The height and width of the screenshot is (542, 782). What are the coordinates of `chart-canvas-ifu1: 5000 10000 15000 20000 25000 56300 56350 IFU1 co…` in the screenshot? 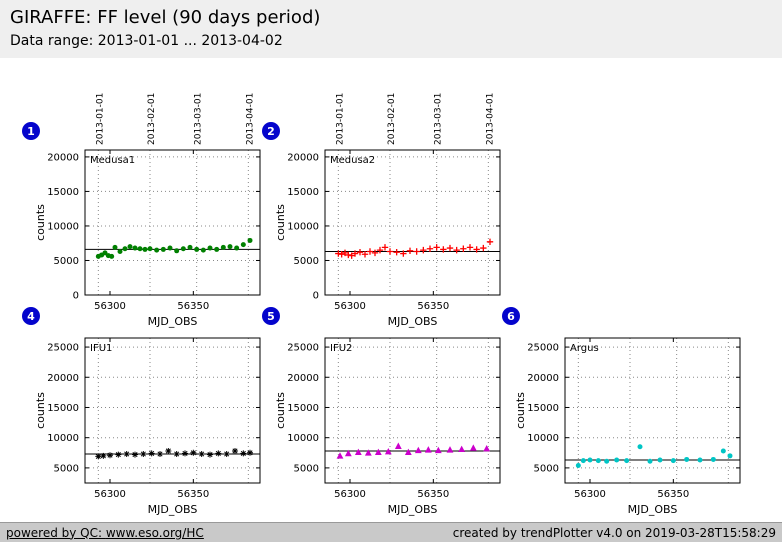 It's located at (147, 426).